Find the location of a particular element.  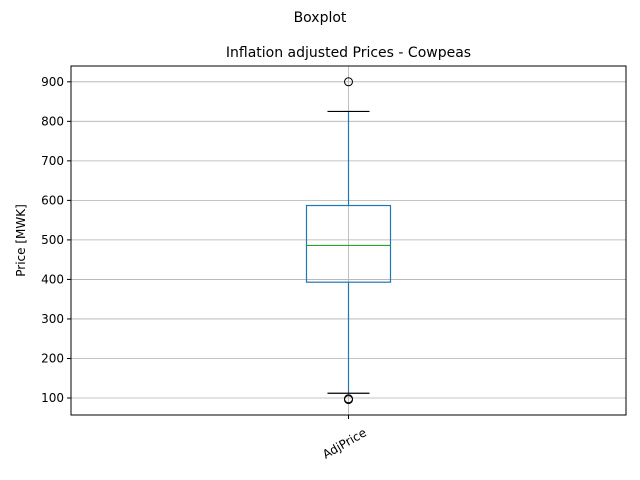

x-tick-label: AdjPrice is located at coordinates (344, 443).